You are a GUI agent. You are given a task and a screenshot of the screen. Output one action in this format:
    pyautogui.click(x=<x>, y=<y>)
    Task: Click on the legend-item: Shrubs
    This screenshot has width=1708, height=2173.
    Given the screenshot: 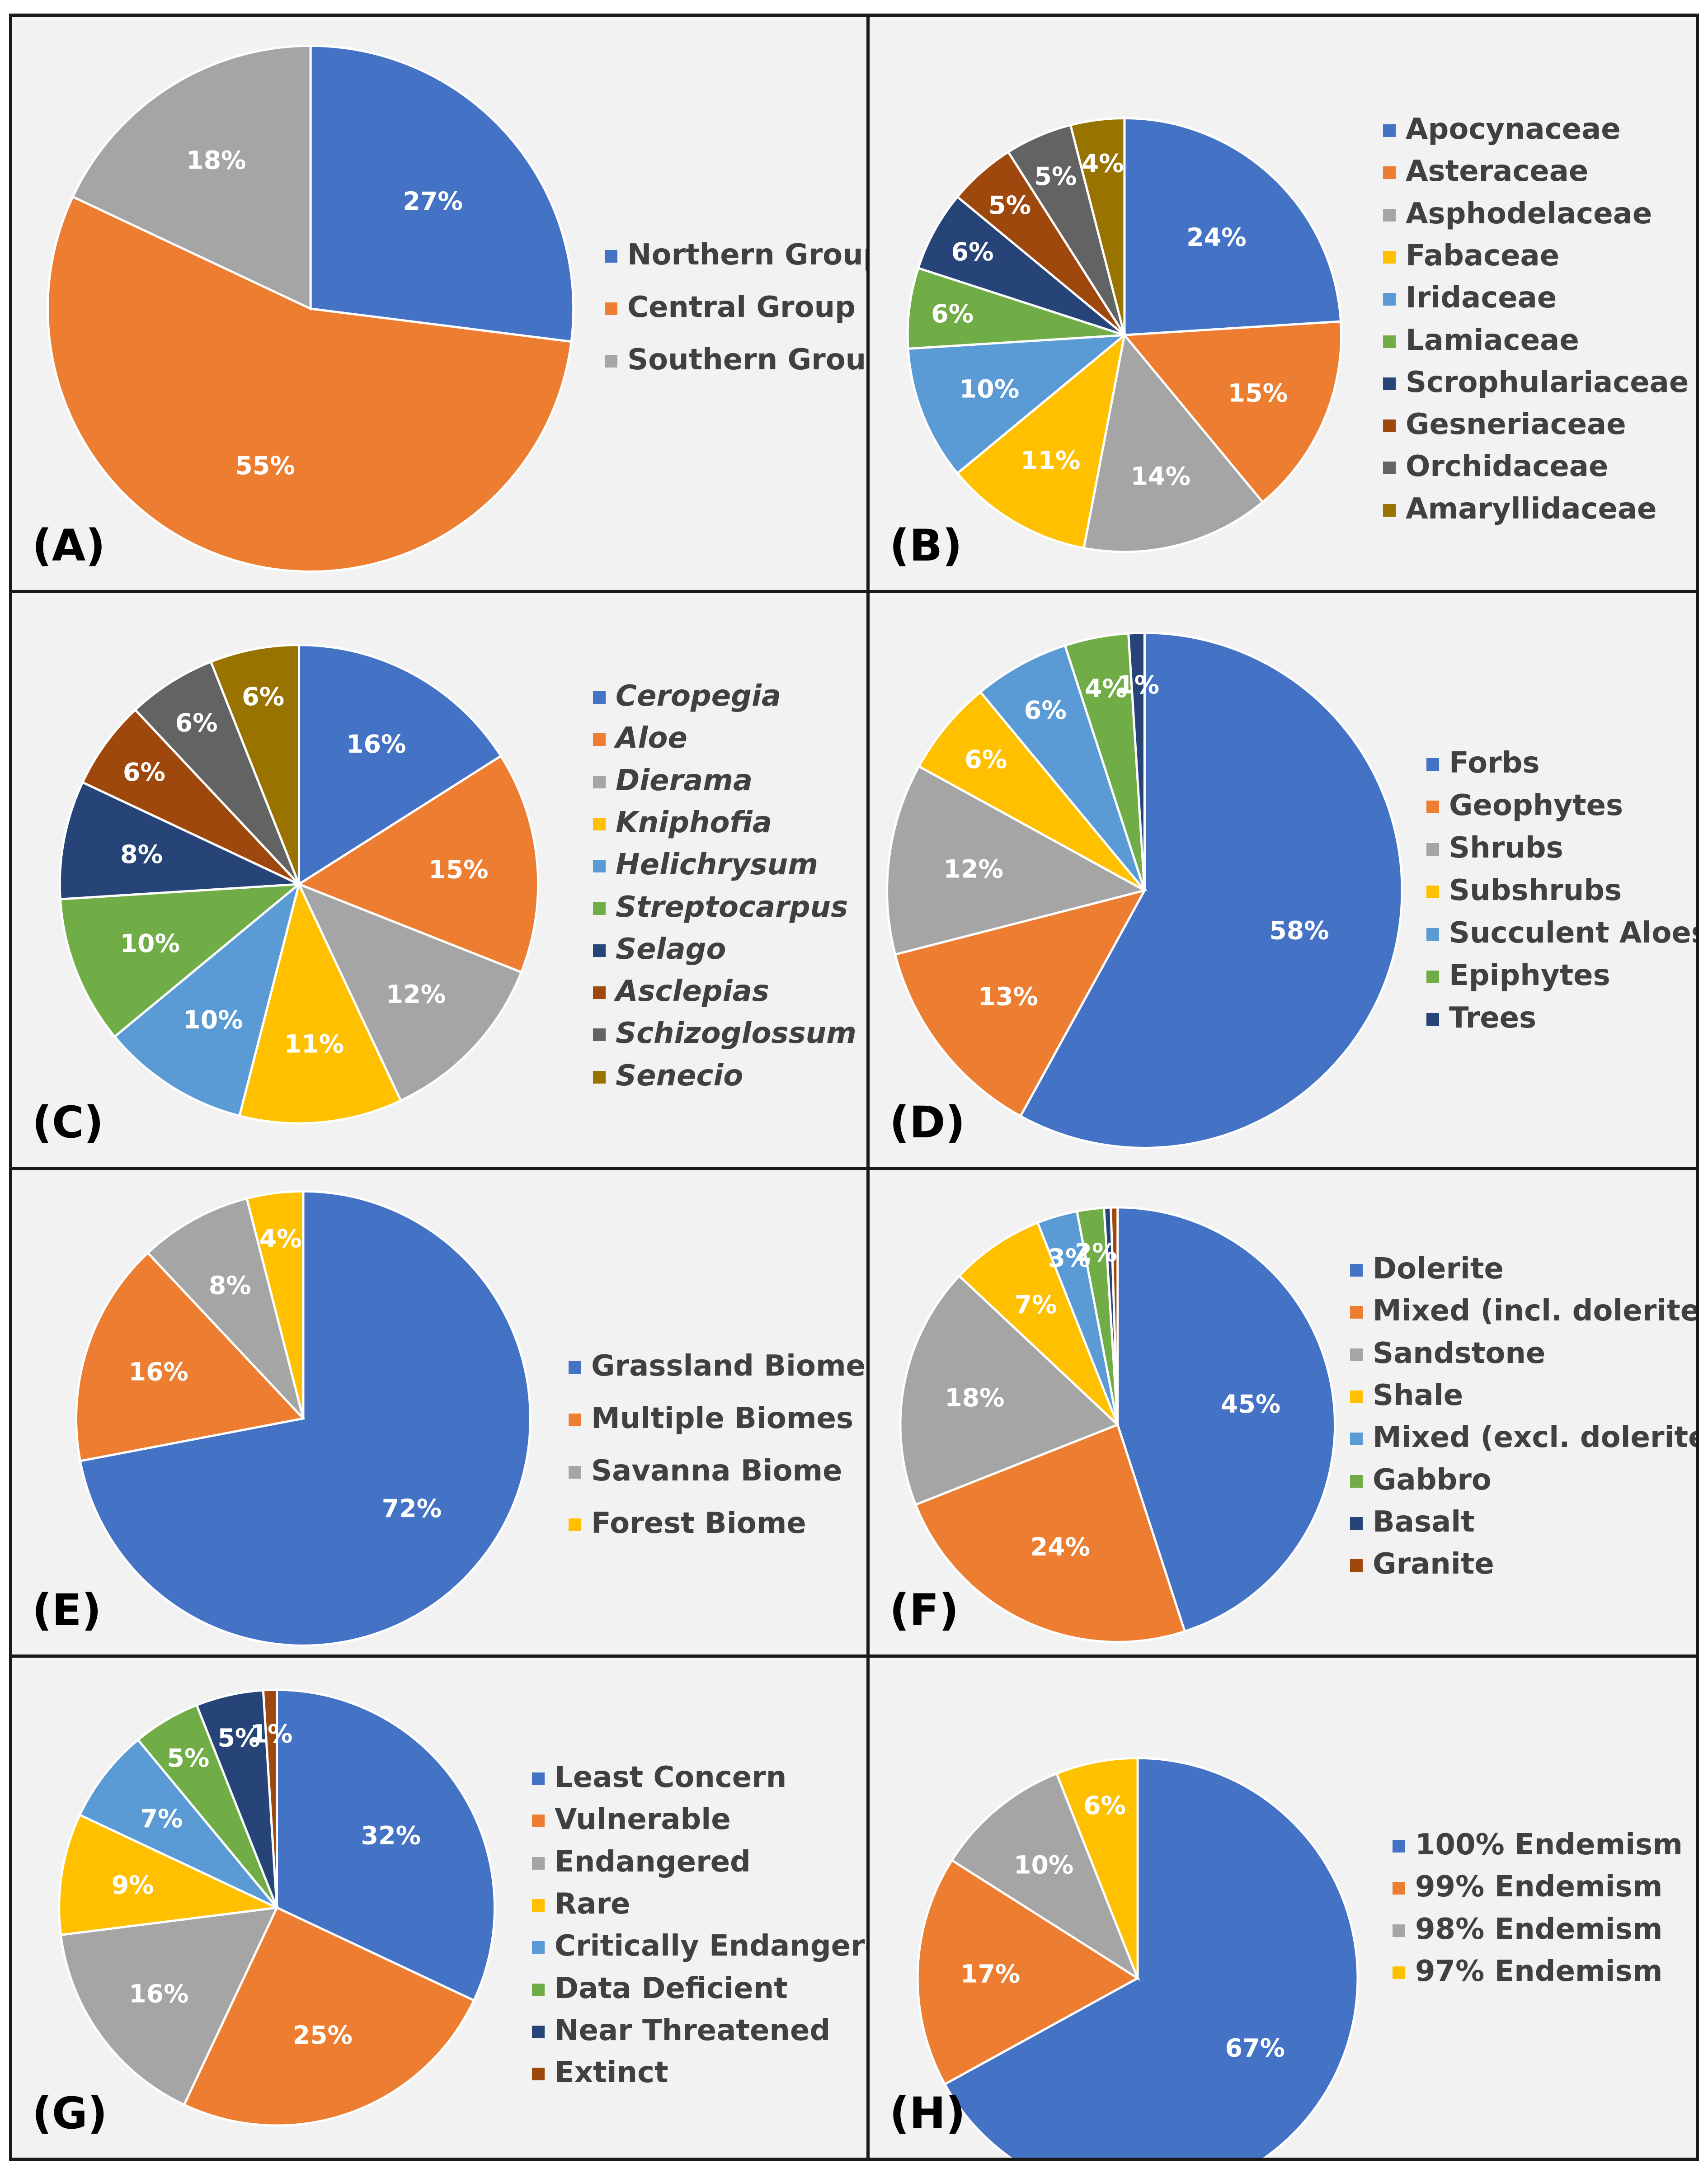 What is the action you would take?
    pyautogui.click(x=1494, y=848)
    